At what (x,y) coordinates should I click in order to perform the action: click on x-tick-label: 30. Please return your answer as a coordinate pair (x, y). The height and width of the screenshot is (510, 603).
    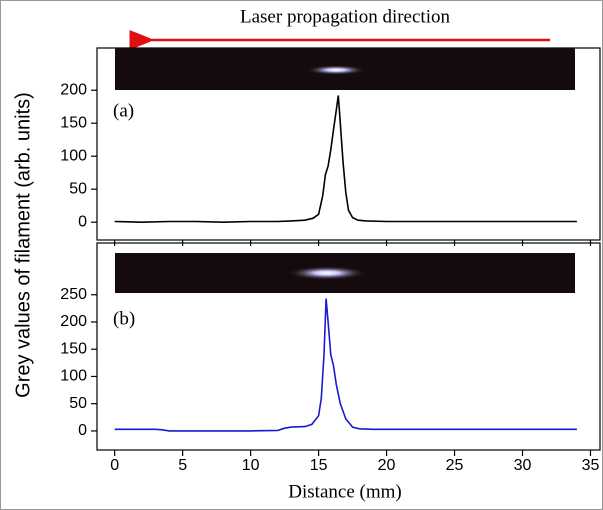
    Looking at the image, I should click on (523, 465).